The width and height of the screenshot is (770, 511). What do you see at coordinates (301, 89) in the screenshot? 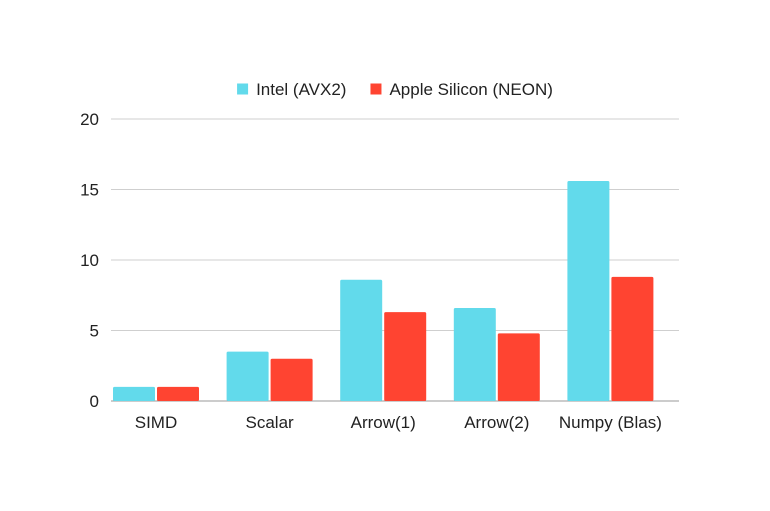
I see `legend-label-intel: Intel (AVX2)` at bounding box center [301, 89].